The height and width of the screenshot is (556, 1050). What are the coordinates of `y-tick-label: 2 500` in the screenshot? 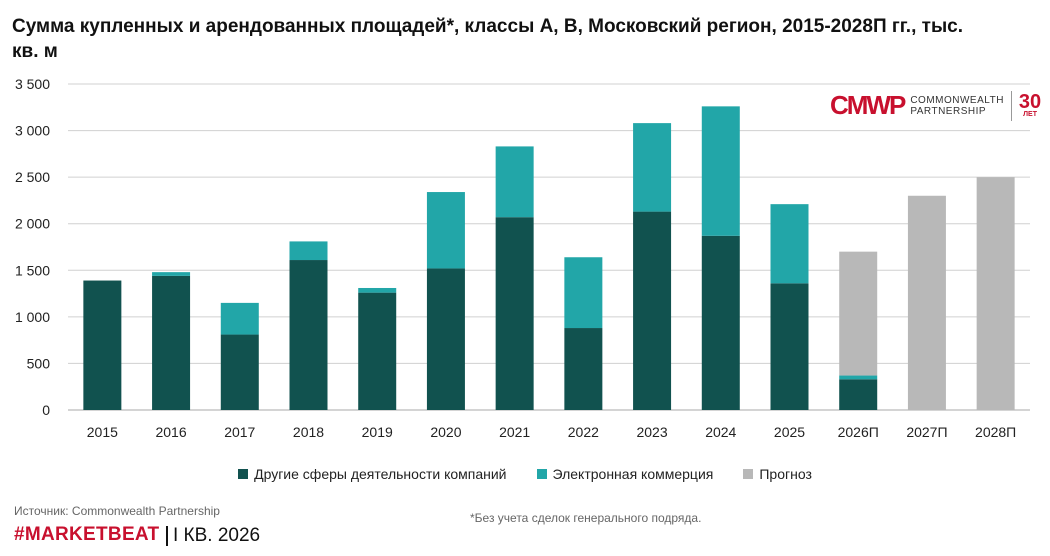 It's located at (32, 177).